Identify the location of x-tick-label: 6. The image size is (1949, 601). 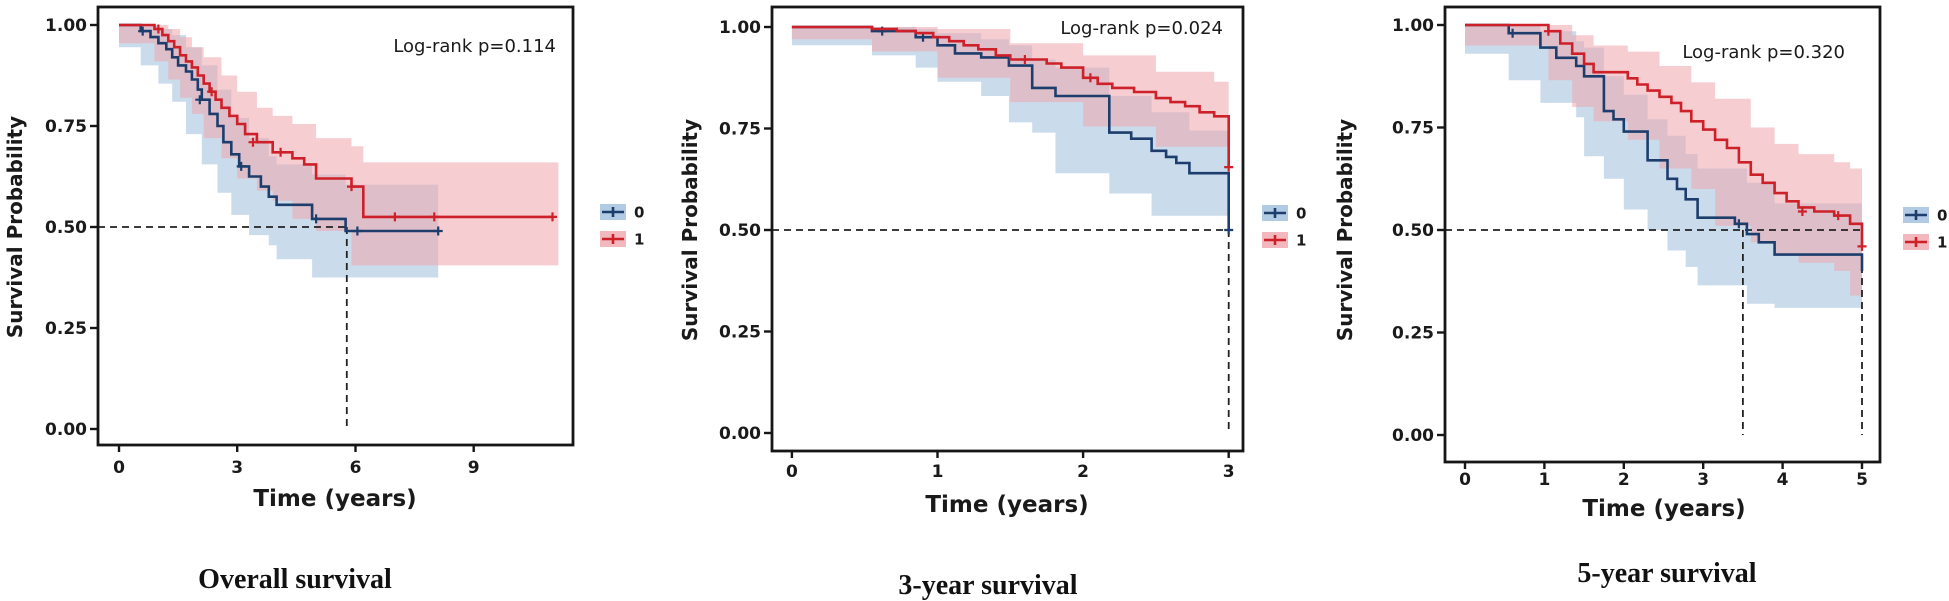
(356, 468).